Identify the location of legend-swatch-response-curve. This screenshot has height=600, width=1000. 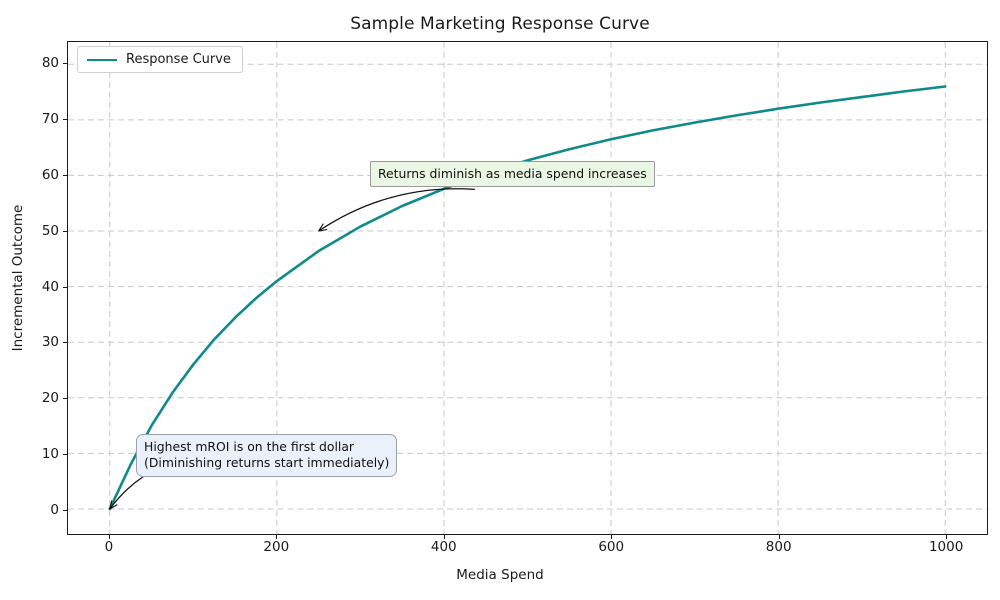
(102, 59).